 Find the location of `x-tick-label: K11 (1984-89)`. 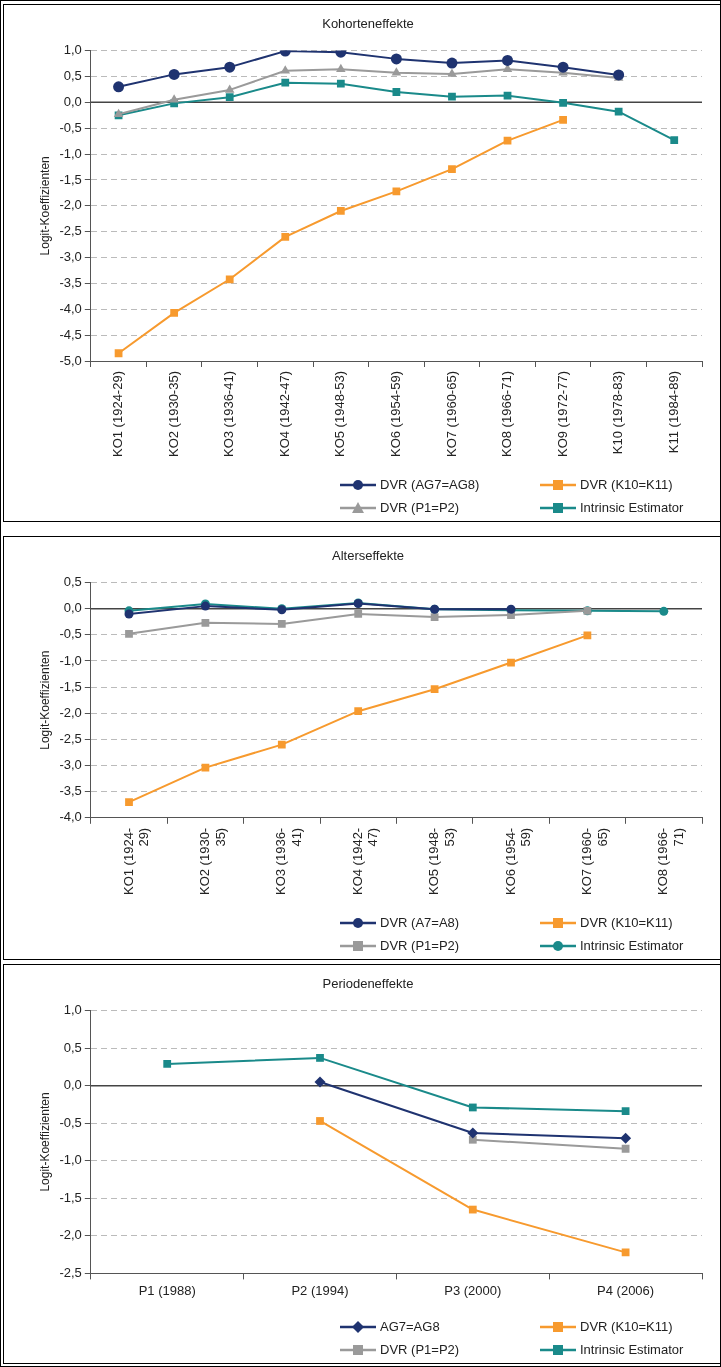

x-tick-label: K11 (1984-89) is located at coordinates (673, 412).